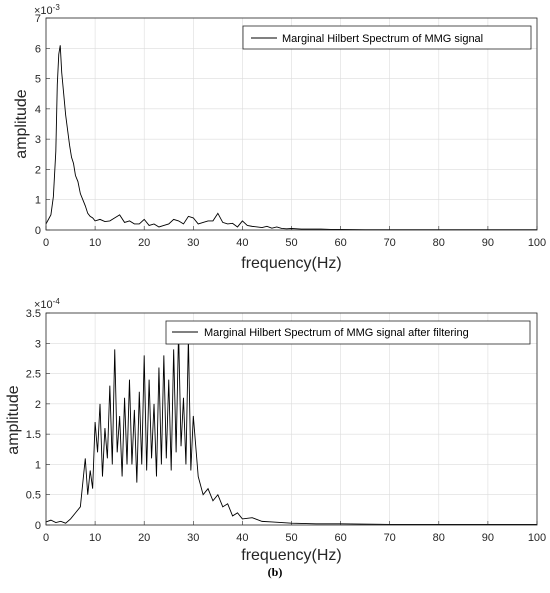 The image size is (550, 593). What do you see at coordinates (33, 496) in the screenshot?
I see `y-tick-label: 0.5` at bounding box center [33, 496].